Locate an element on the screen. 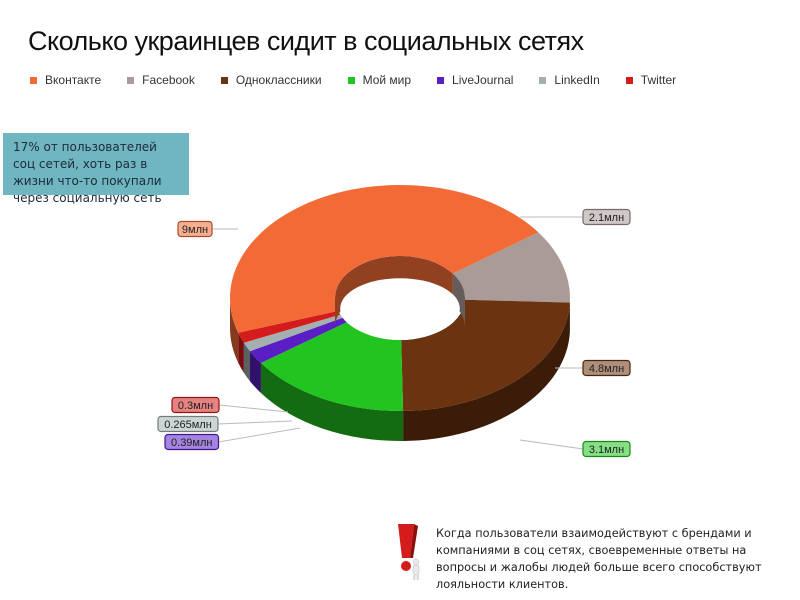 The width and height of the screenshot is (800, 600). legend-label: Facebook is located at coordinates (168, 80).